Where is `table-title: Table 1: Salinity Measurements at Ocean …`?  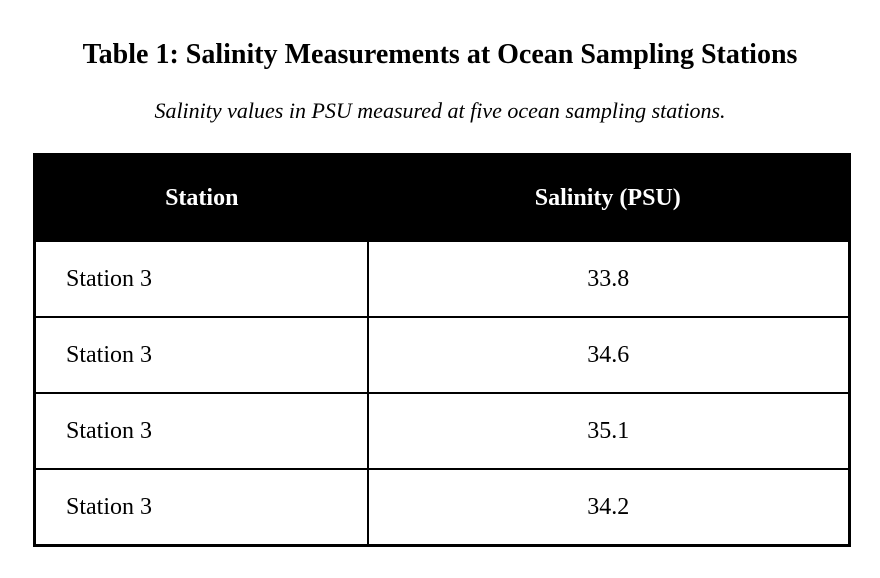
table-title: Table 1: Salinity Measurements at Ocean … is located at coordinates (440, 54).